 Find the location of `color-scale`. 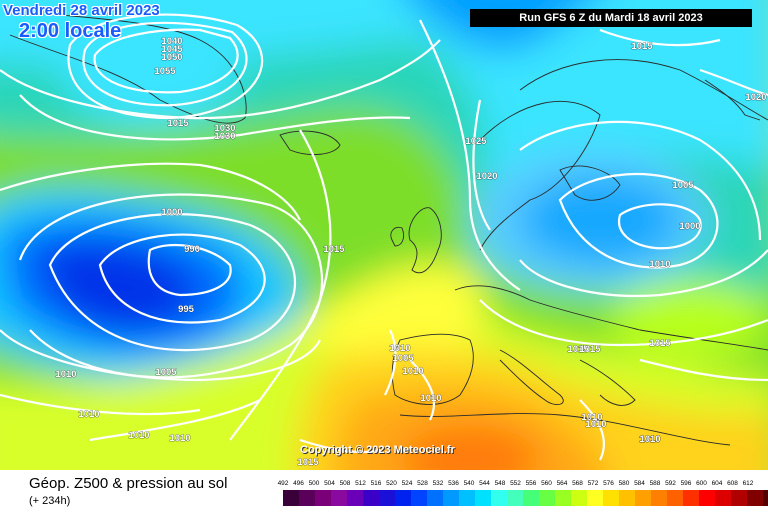

color-scale is located at coordinates (525, 498).